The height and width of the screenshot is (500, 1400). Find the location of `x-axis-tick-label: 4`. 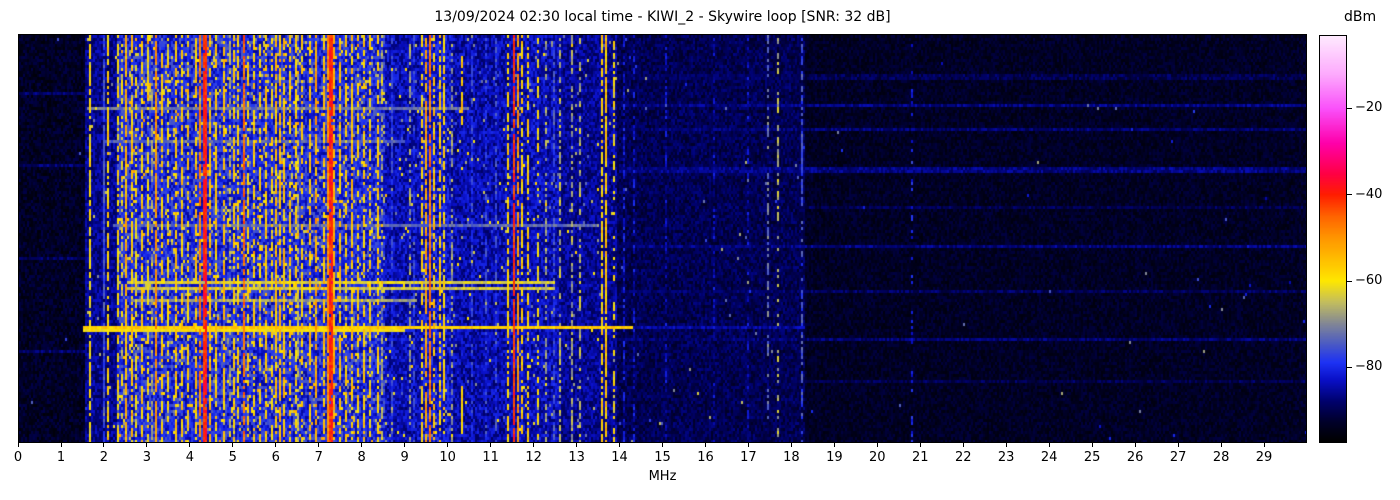

x-axis-tick-label: 4 is located at coordinates (190, 457).